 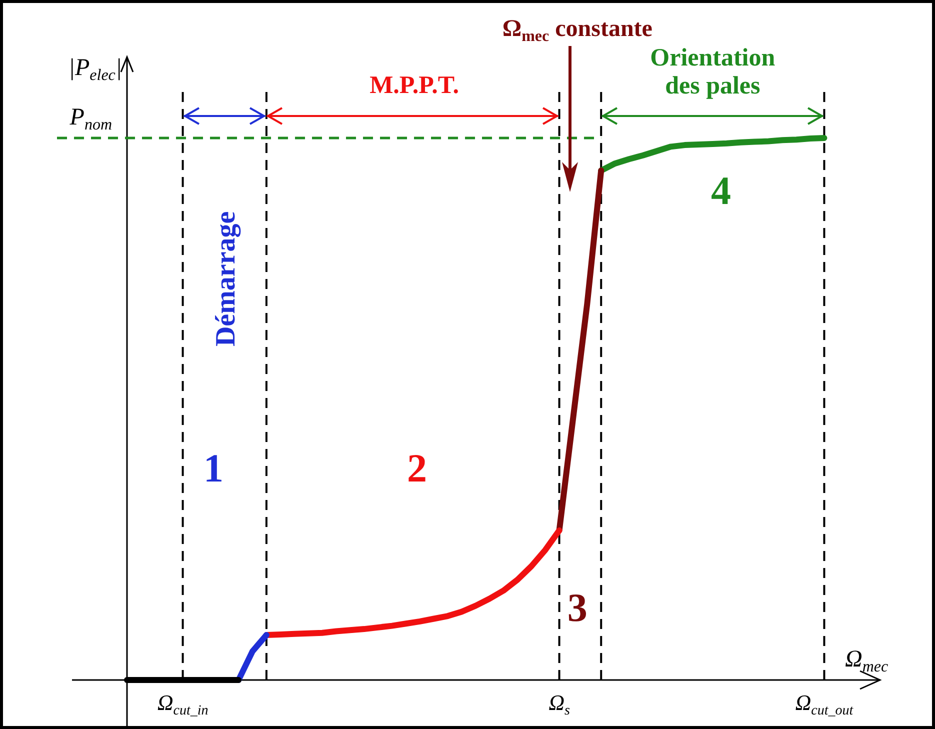 What do you see at coordinates (226, 279) in the screenshot?
I see `annotation: Démarrage` at bounding box center [226, 279].